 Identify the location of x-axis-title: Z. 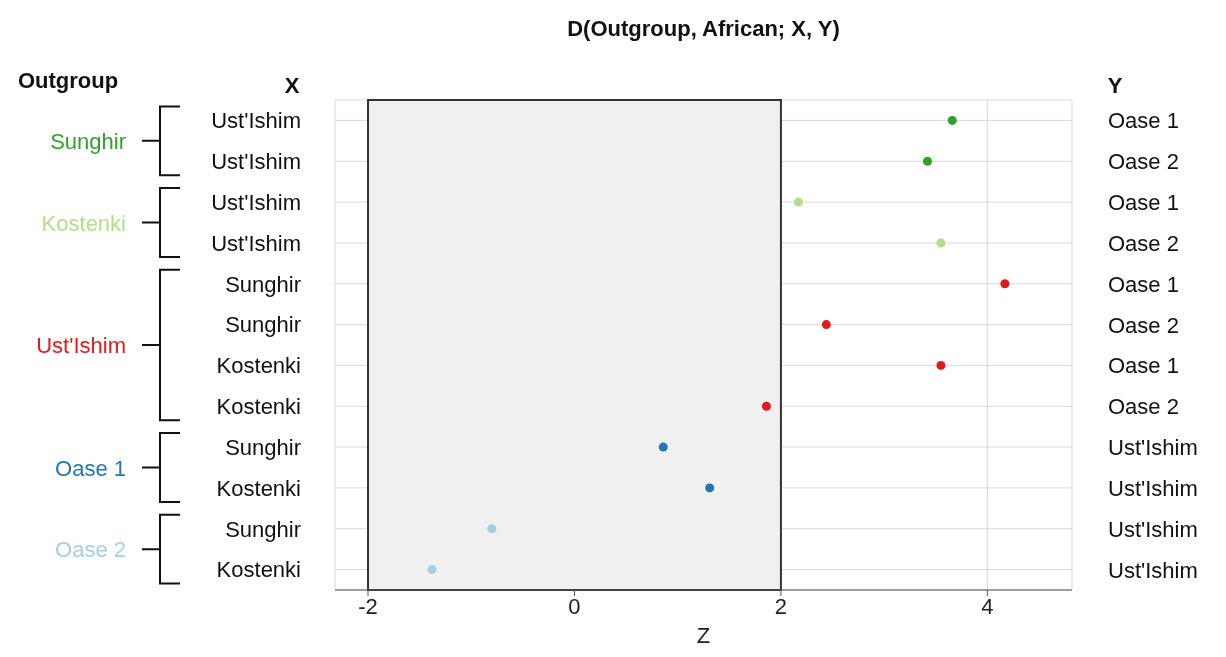
(703, 635).